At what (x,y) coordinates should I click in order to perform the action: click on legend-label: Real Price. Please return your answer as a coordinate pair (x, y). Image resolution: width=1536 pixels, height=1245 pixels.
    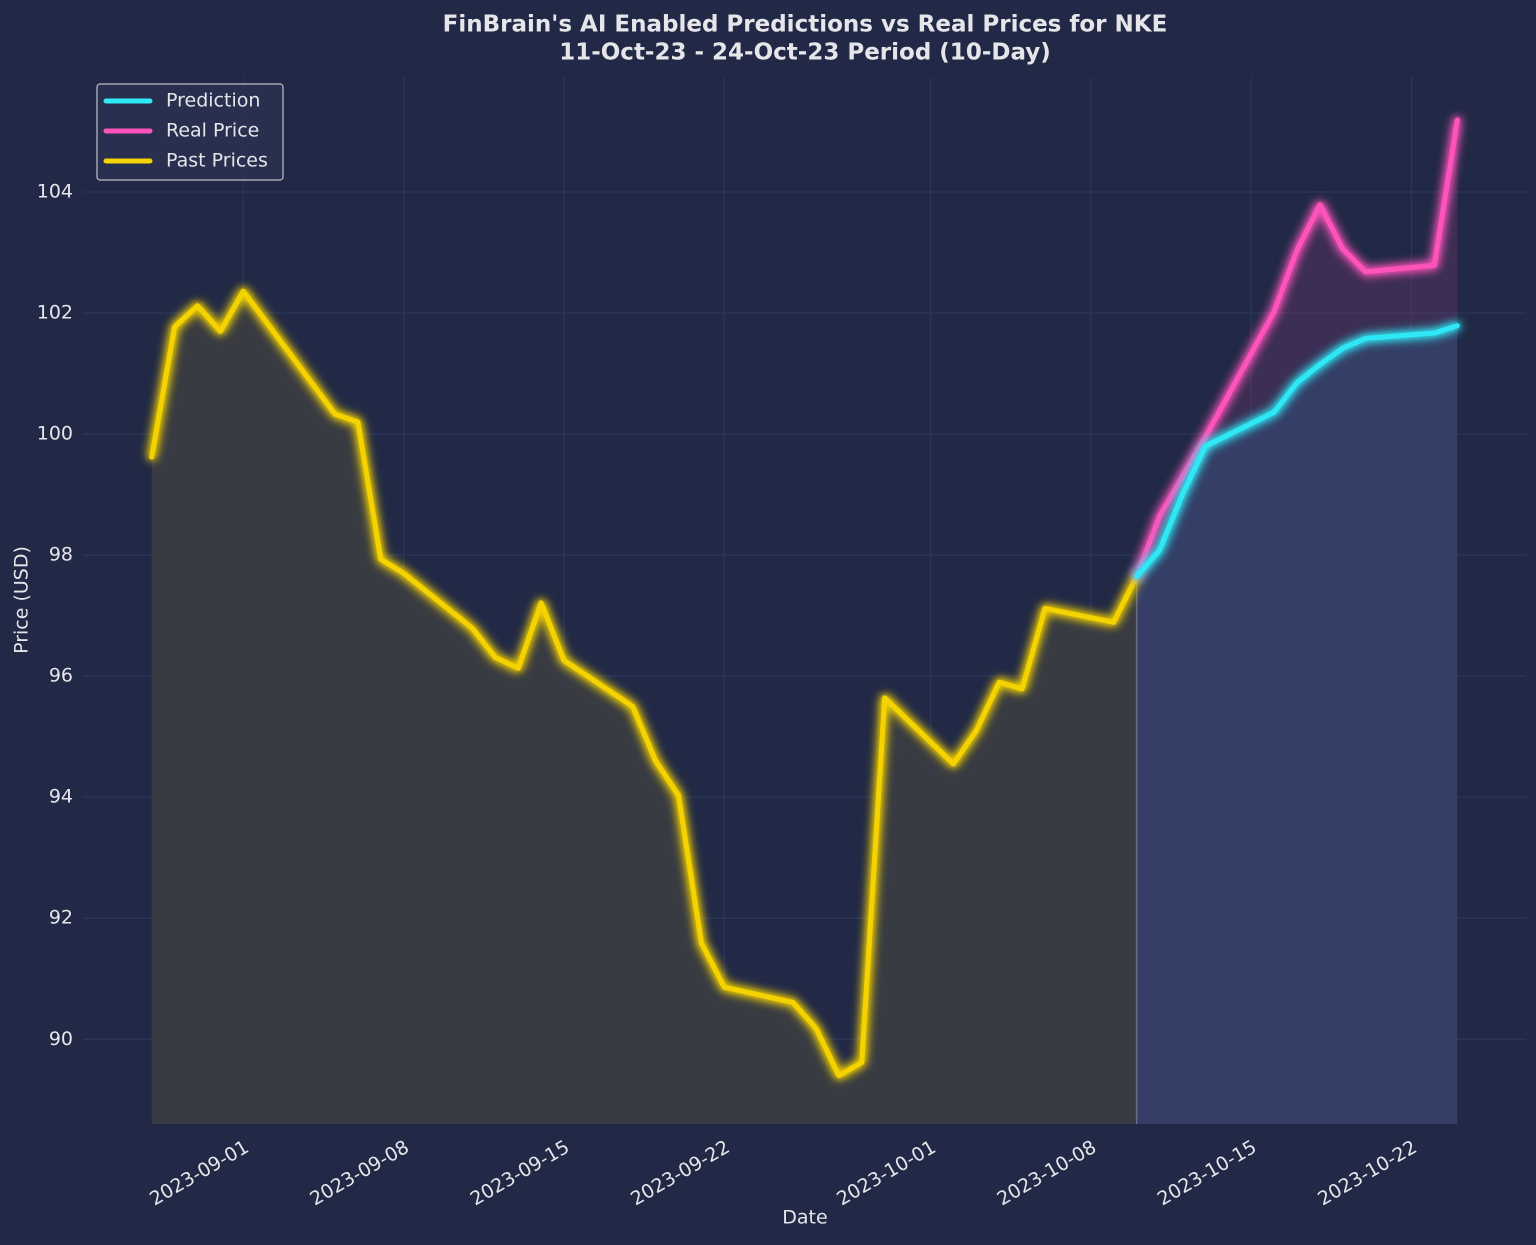
    Looking at the image, I should click on (212, 131).